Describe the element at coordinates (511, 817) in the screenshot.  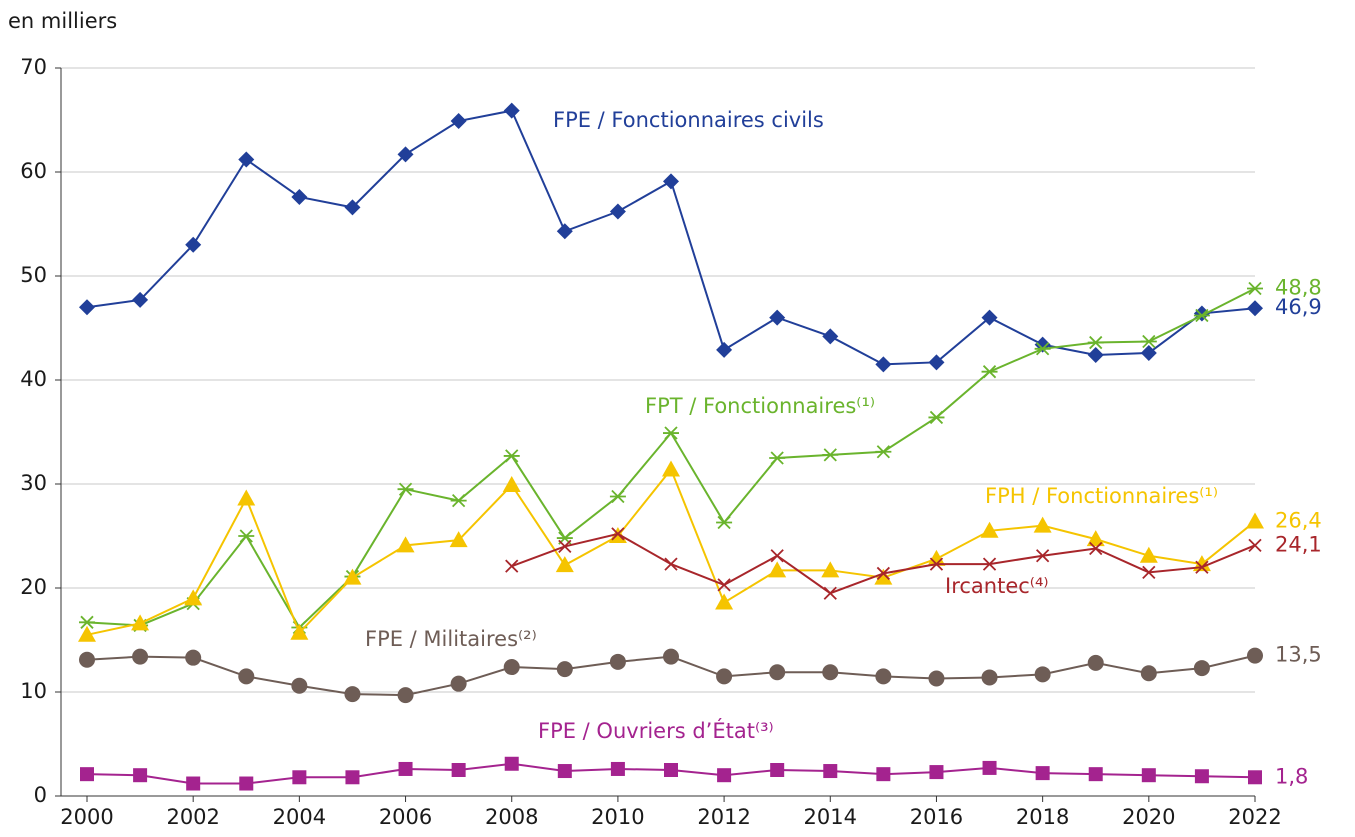
I see `x-tick-label: 2008` at that location.